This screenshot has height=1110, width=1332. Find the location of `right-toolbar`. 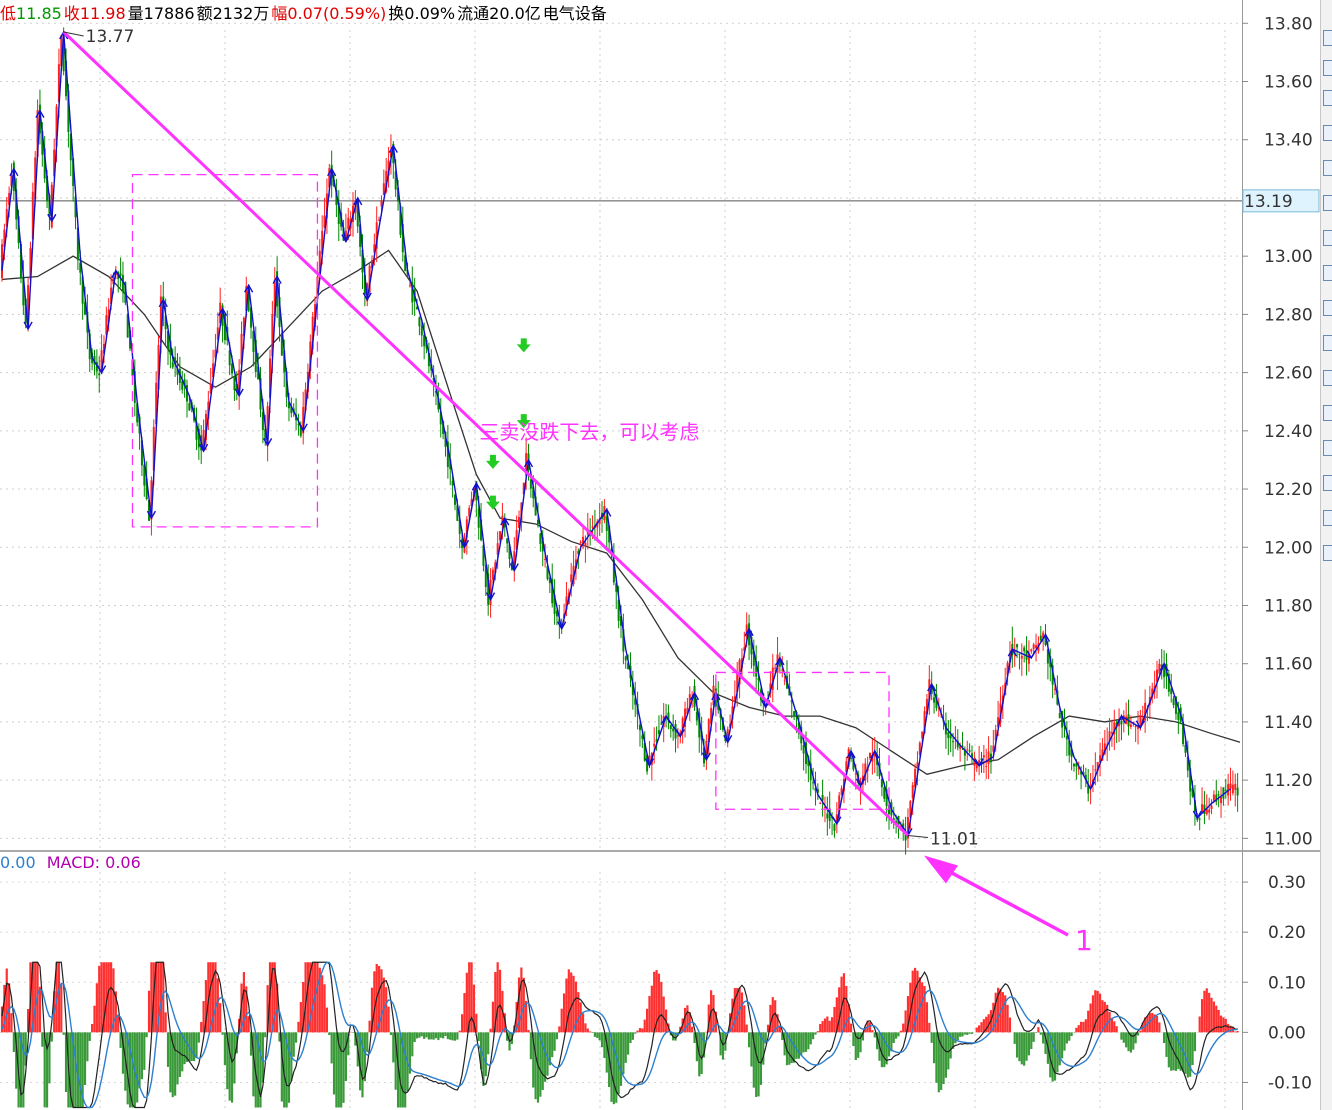

right-toolbar is located at coordinates (1326, 555).